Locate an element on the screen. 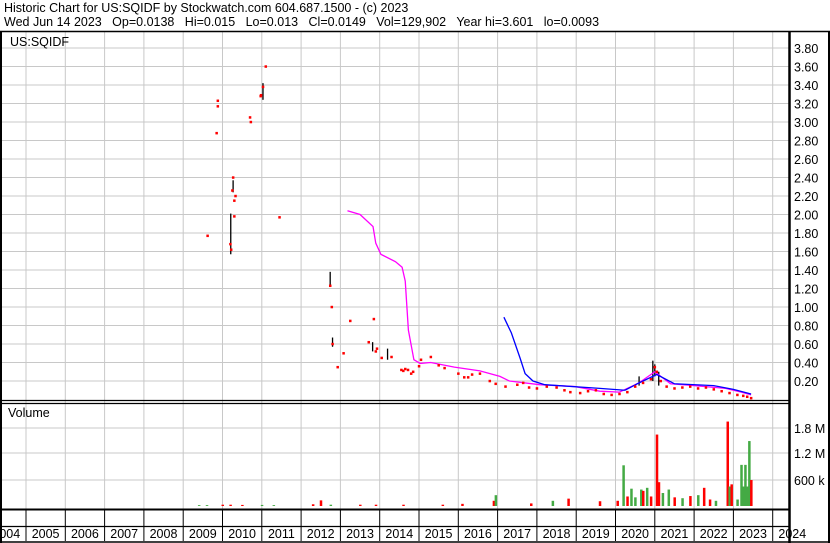 The width and height of the screenshot is (830, 543). year-tick-label: 2019 is located at coordinates (596, 534).